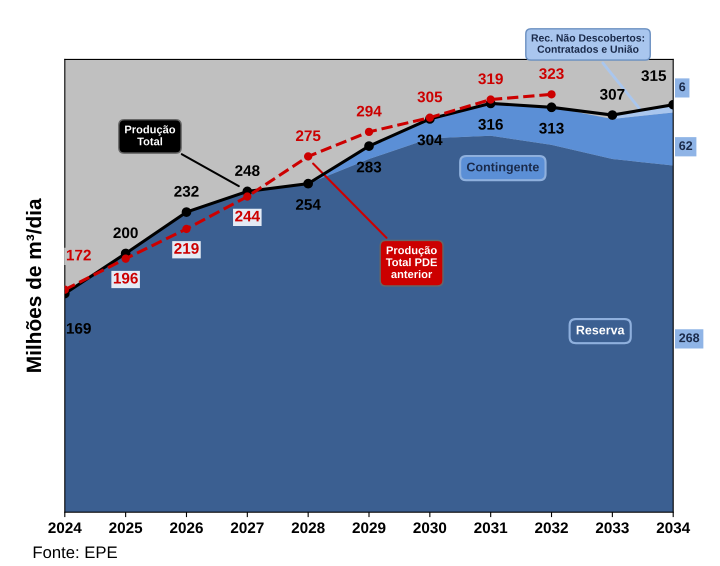  Describe the element at coordinates (588, 43) in the screenshot. I see `text: Rec. Não Descobertos: Contratados e União` at that location.